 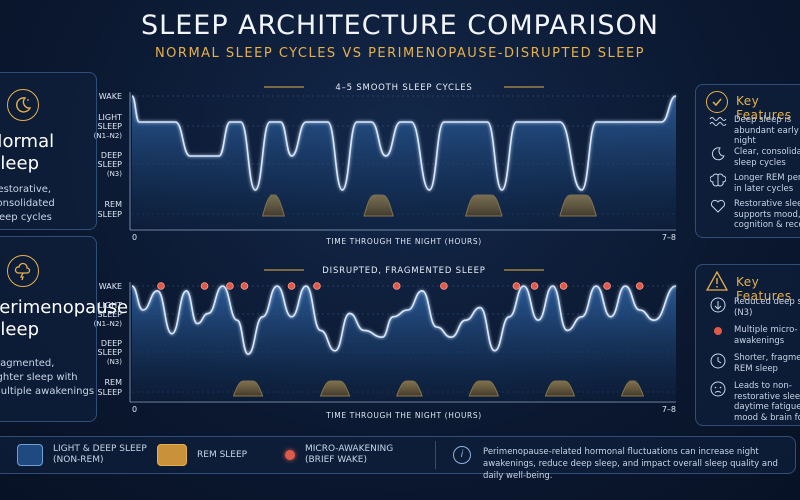 I want to click on peri-feature-text: Reduced deep sleep (N3), so click(x=767, y=307).